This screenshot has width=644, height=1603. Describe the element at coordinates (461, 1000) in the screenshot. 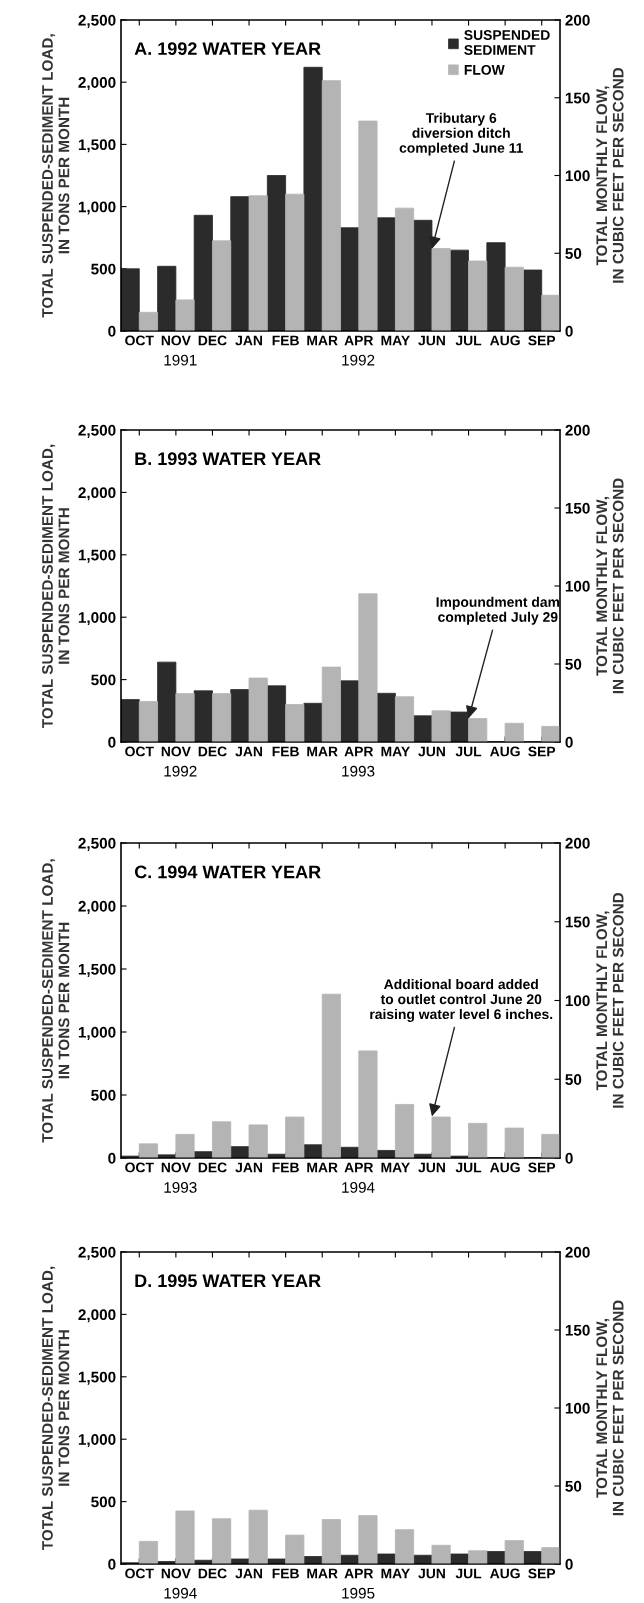

I see `annotation: Additional board added to outlet control June 20 raising water level 6 inches.` at that location.